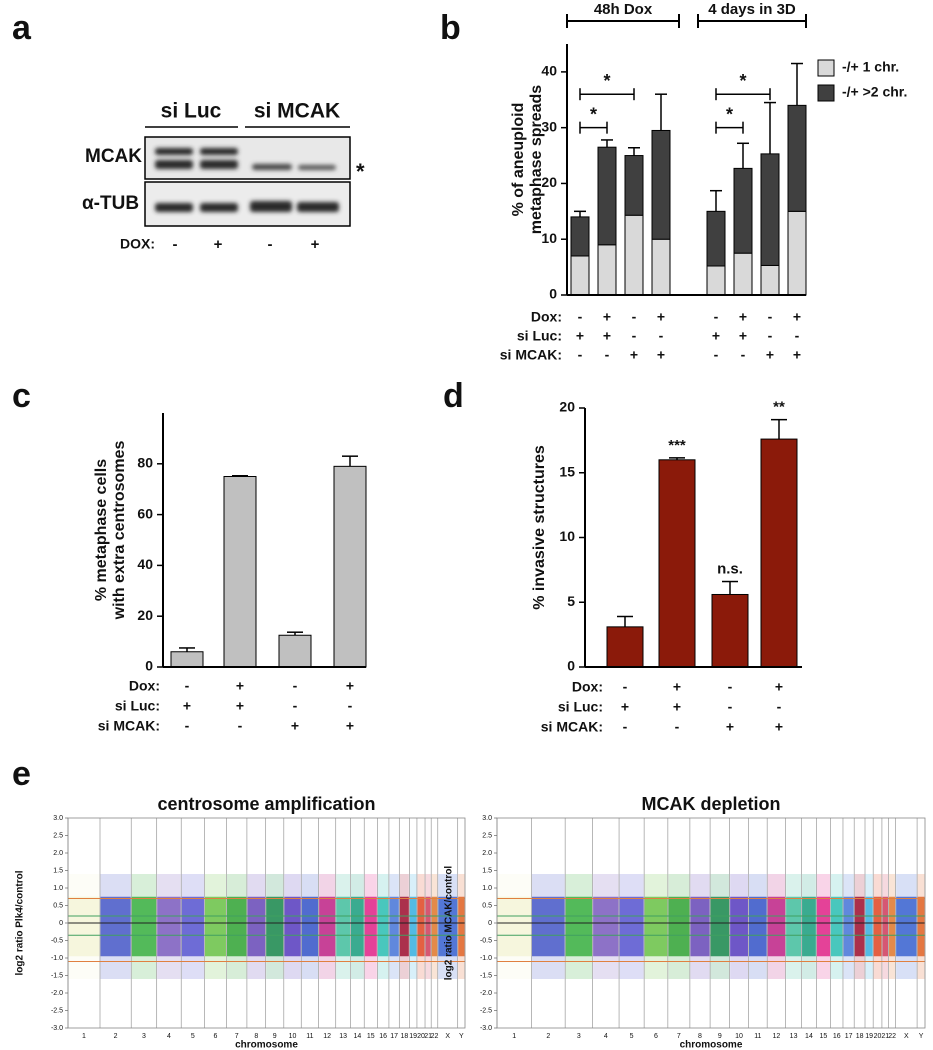  I want to click on dox-label: DOX:, so click(137, 244).